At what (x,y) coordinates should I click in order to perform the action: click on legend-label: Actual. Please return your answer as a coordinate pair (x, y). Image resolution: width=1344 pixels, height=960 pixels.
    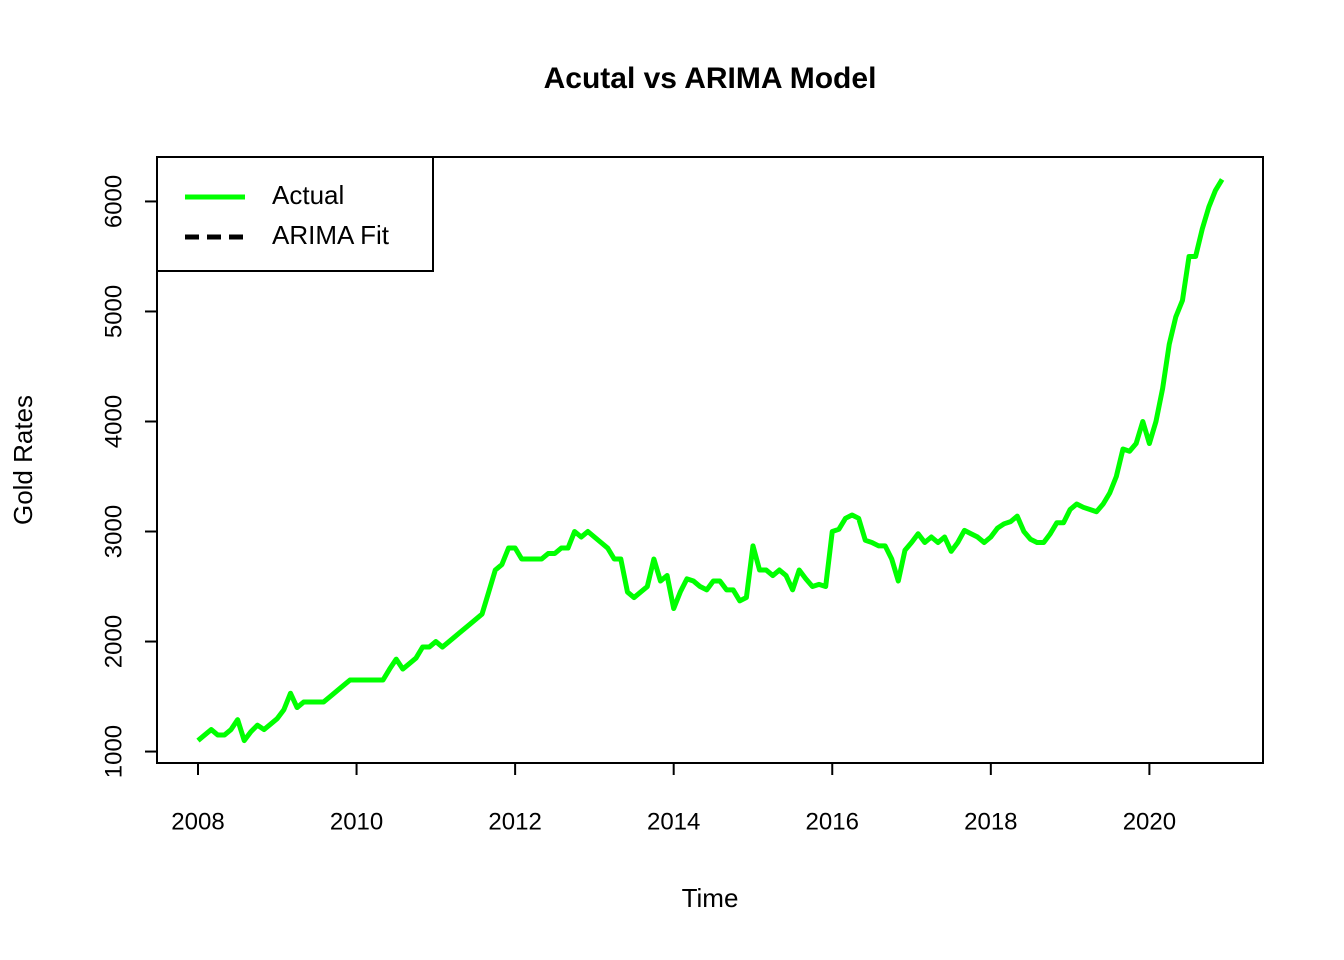
    Looking at the image, I should click on (308, 195).